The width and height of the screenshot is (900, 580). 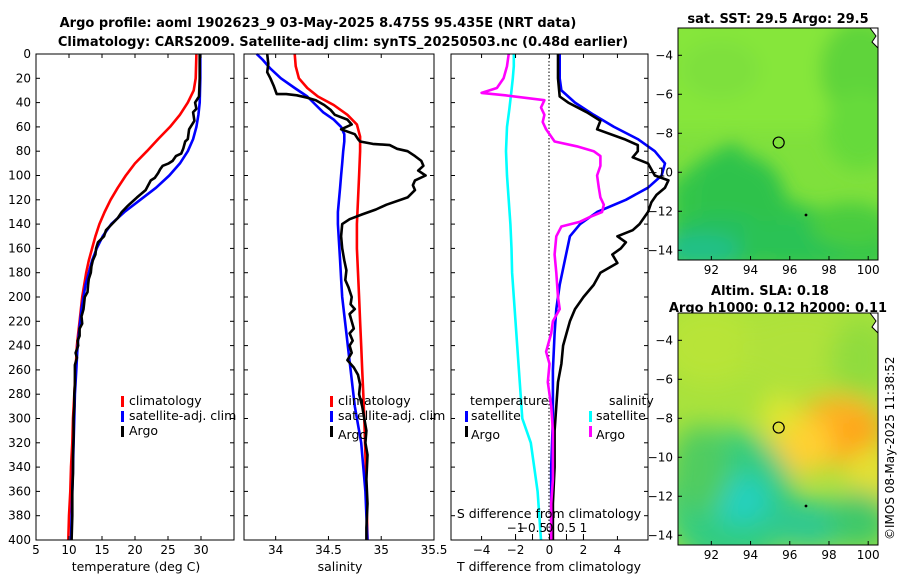 I want to click on y-tick-label: 140, so click(x=19, y=224).